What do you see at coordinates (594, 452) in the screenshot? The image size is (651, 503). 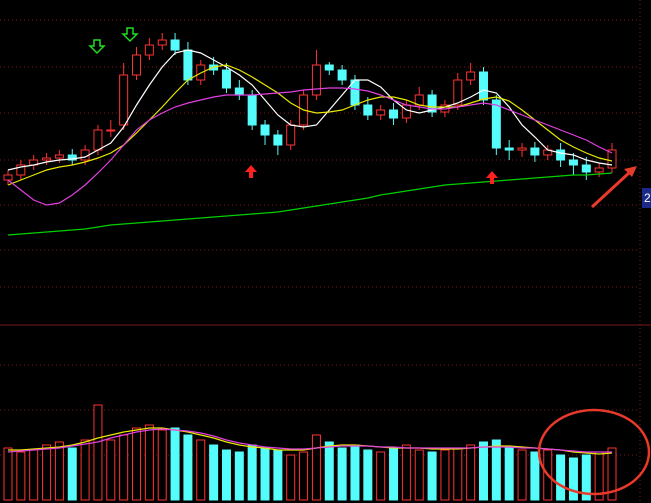 I see `highlight-circle` at bounding box center [594, 452].